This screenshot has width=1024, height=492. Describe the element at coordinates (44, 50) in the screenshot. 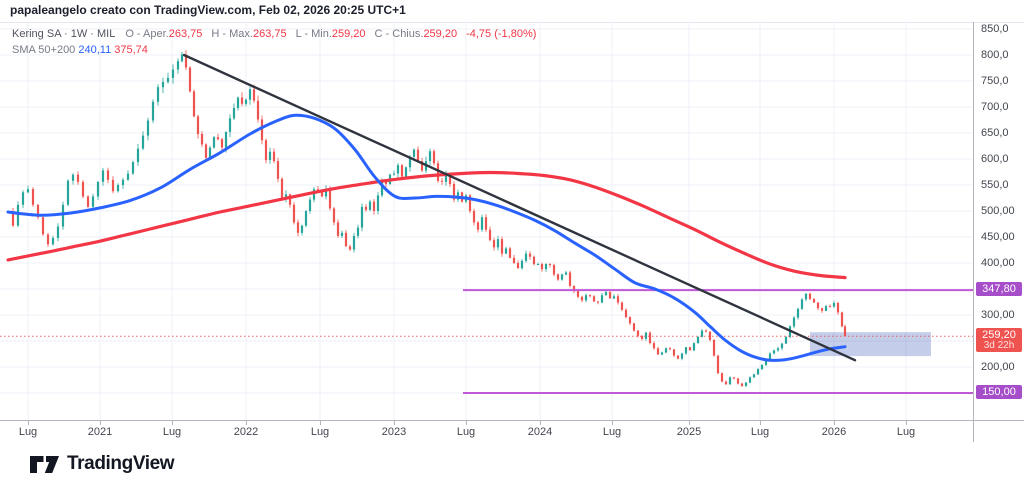

I see `sma-indicator-label: SMA 50+200` at that location.